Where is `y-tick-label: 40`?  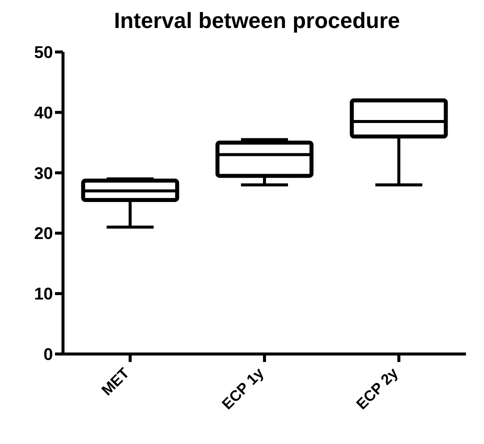 y-tick-label: 40 is located at coordinates (43, 112).